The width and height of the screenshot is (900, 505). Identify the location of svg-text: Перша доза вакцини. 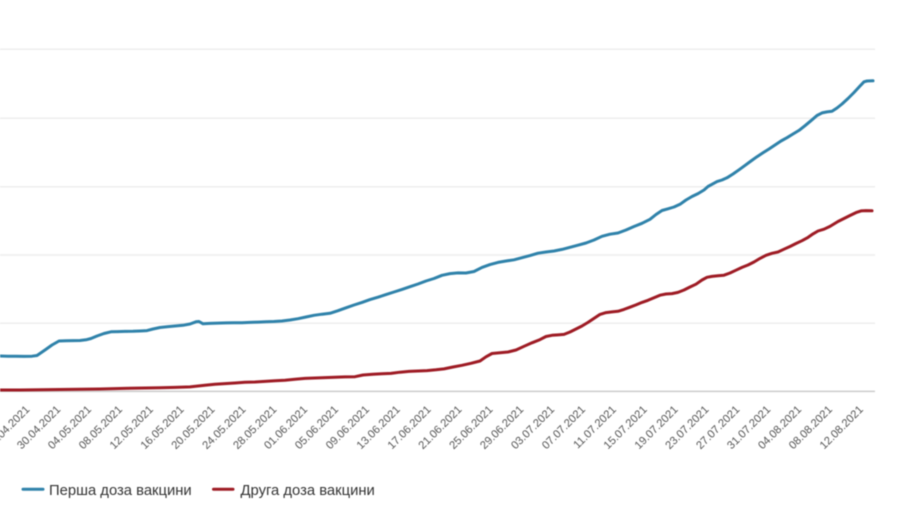
(120, 491).